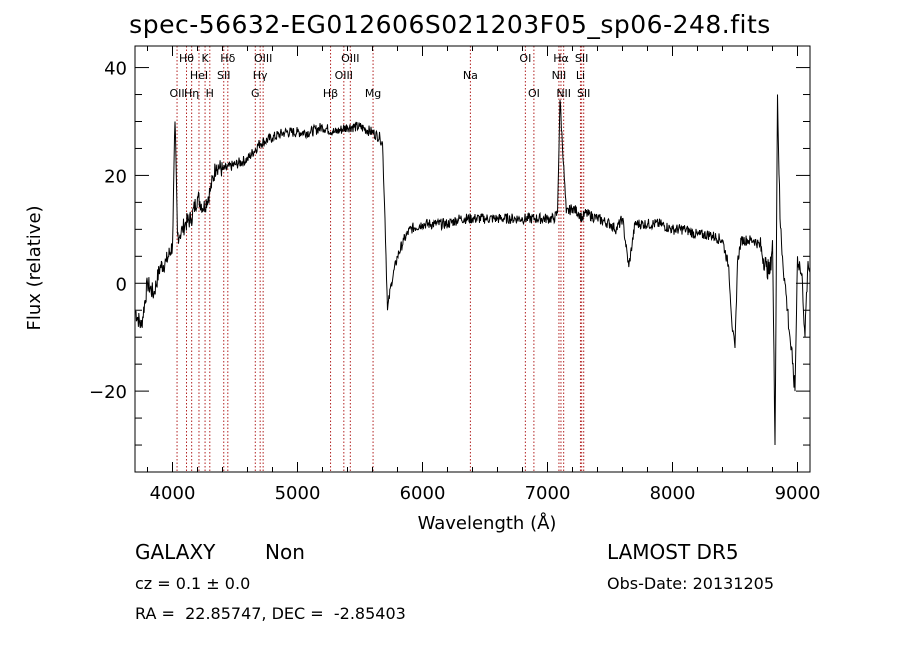 The height and width of the screenshot is (649, 900). Describe the element at coordinates (673, 552) in the screenshot. I see `survey-label: LAMOST DR5` at that location.